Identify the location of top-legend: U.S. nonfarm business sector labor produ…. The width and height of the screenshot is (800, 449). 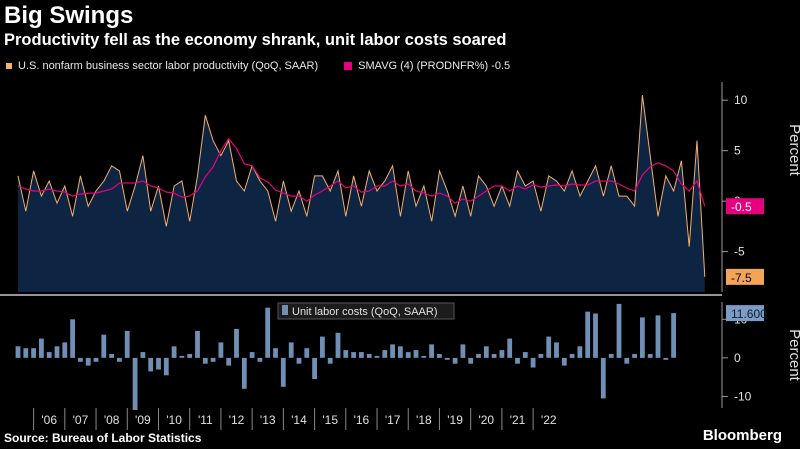
(258, 66).